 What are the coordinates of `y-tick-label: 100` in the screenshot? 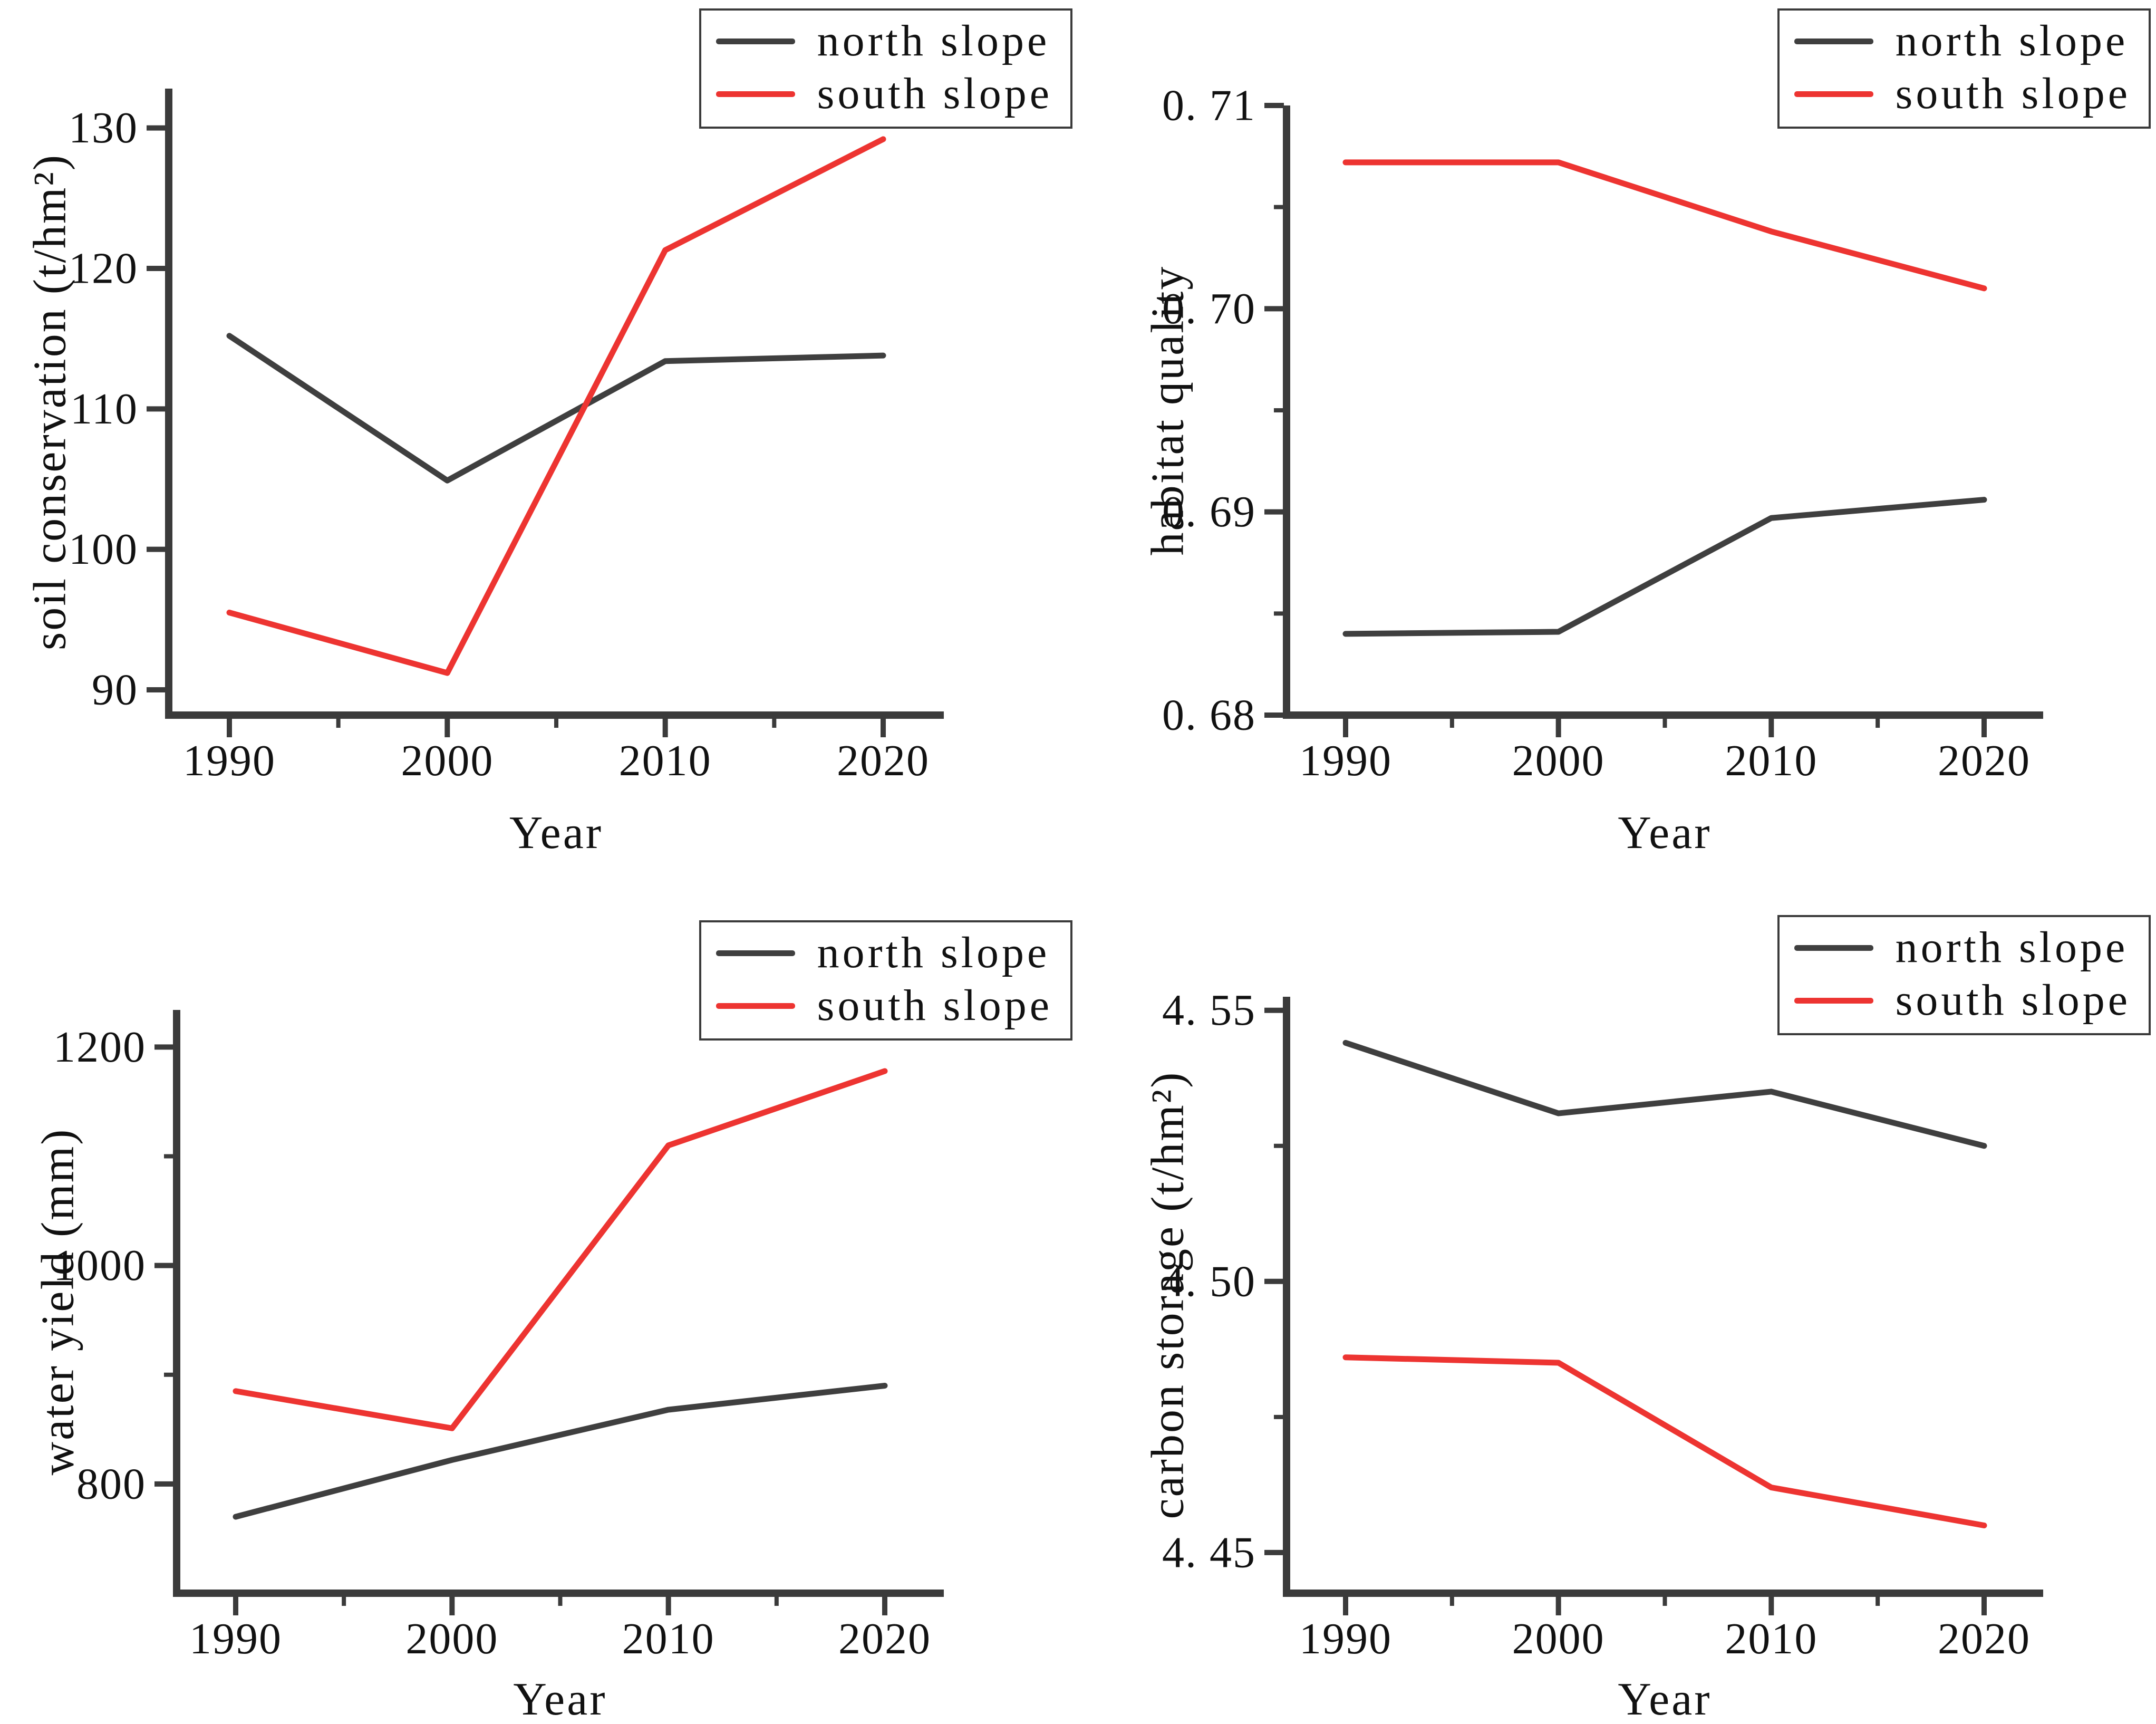 It's located at (103, 549).